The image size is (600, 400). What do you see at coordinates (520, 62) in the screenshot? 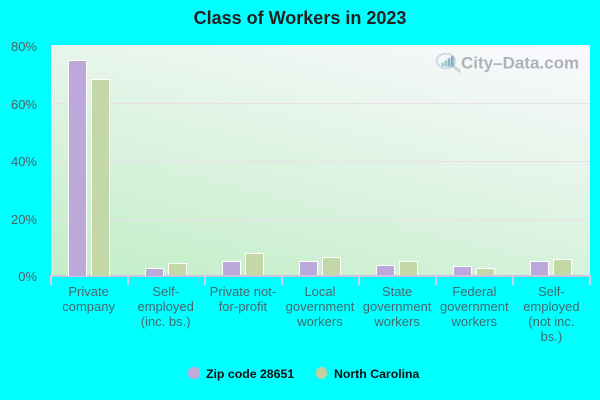
I see `svg-text: City–Data.com` at bounding box center [520, 62].